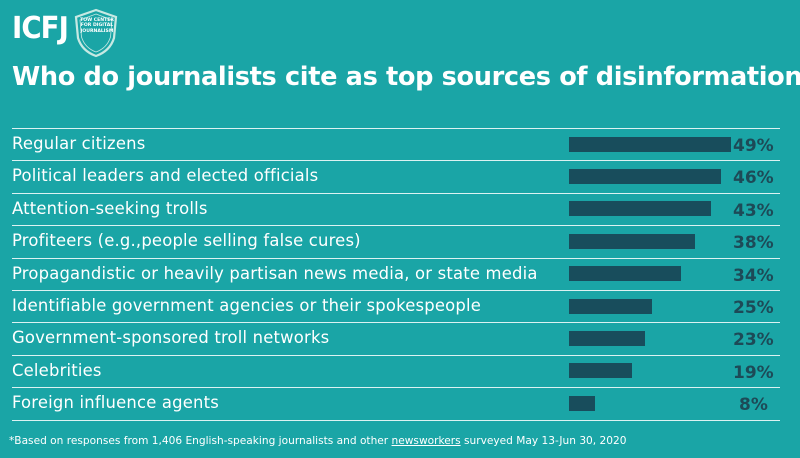 Image resolution: width=800 pixels, height=458 pixels. What do you see at coordinates (753, 405) in the screenshot?
I see `value-label: 8%` at bounding box center [753, 405].